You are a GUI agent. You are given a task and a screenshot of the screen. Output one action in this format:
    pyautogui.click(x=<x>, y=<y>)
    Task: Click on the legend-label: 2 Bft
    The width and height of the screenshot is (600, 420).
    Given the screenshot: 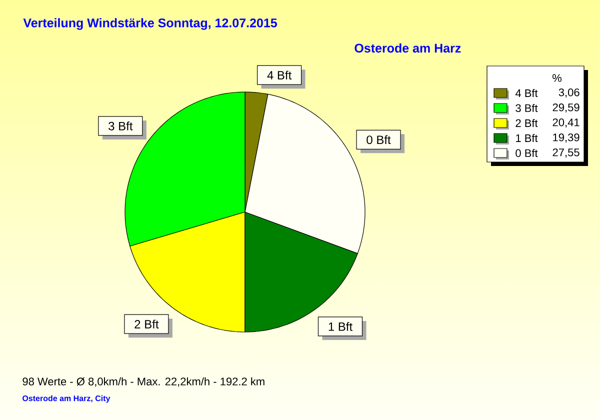 What is the action you would take?
    pyautogui.click(x=527, y=123)
    